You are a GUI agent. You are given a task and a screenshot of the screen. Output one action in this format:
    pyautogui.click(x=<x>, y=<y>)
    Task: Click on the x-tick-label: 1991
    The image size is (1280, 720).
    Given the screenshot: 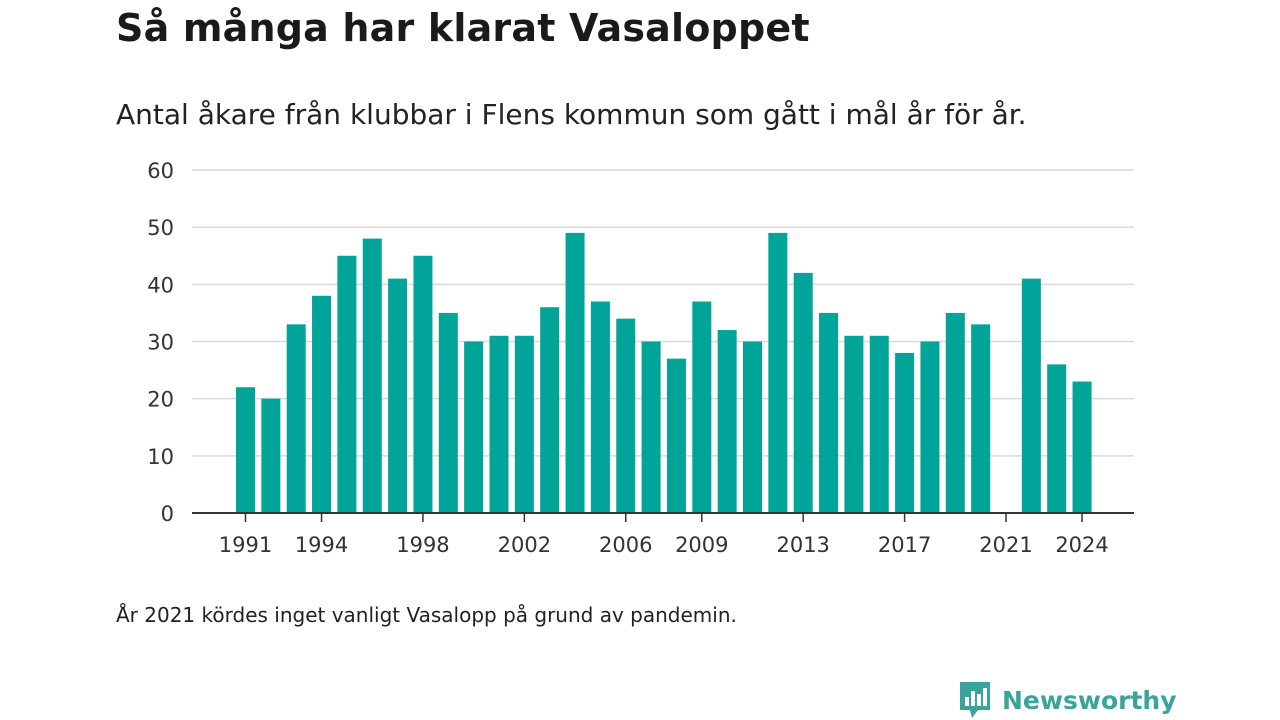 What is the action you would take?
    pyautogui.click(x=245, y=545)
    